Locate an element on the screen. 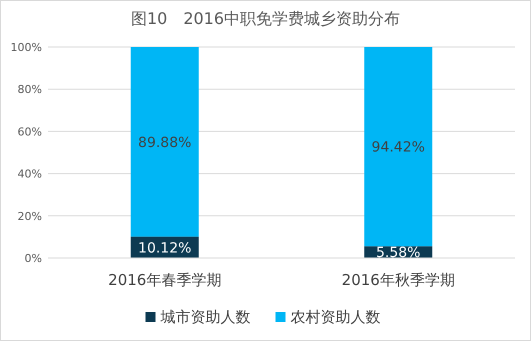  y-tick-label: 60% is located at coordinates (30, 131).